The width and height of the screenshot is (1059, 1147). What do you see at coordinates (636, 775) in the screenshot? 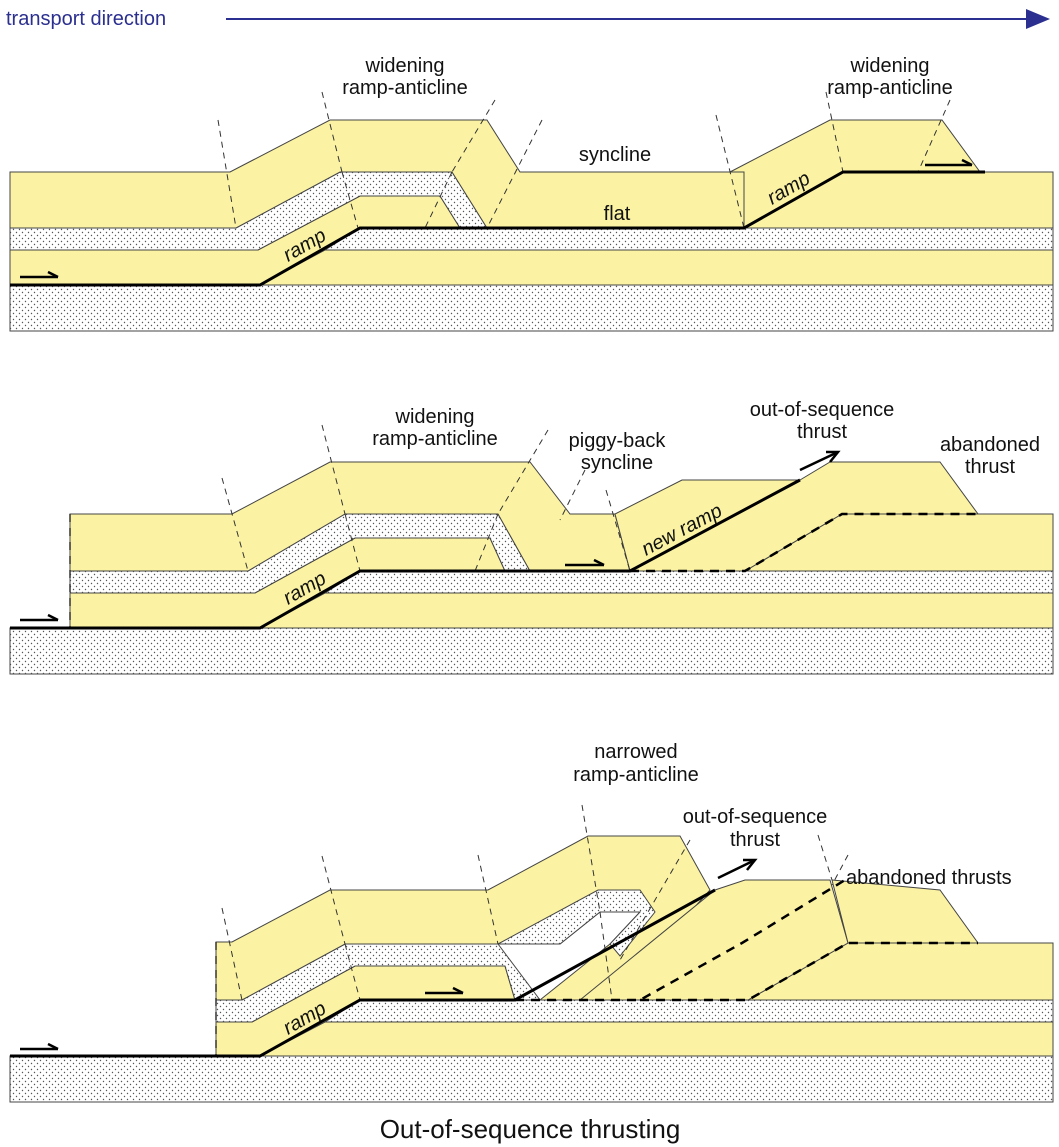
I see `narrowed-anticline-label-b: ramp-anticline` at bounding box center [636, 775].